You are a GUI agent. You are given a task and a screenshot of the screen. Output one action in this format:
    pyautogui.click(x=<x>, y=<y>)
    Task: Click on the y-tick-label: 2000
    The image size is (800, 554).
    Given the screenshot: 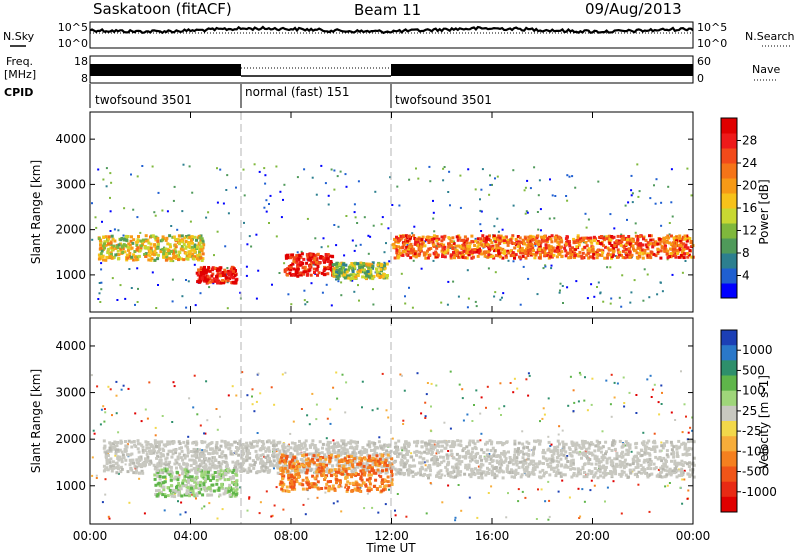 What is the action you would take?
    pyautogui.click(x=70, y=230)
    